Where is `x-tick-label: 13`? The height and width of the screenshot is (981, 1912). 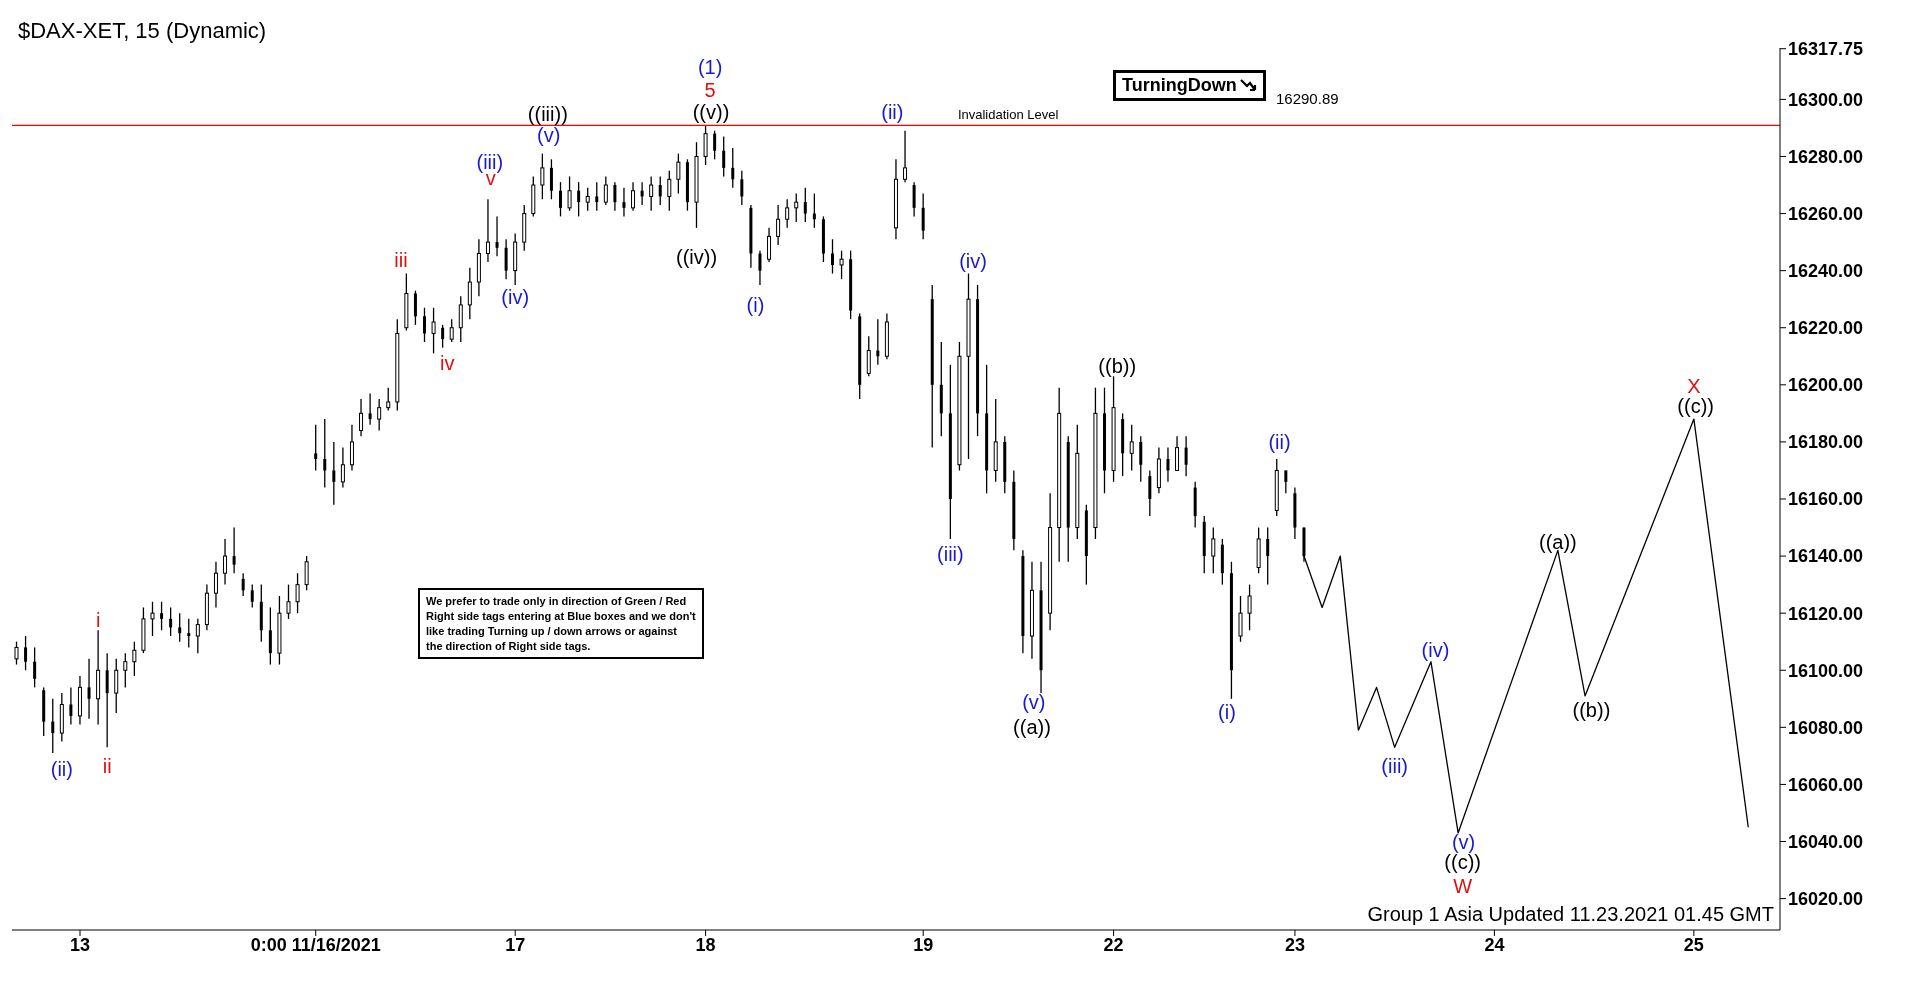
x-tick-label: 13 is located at coordinates (80, 944).